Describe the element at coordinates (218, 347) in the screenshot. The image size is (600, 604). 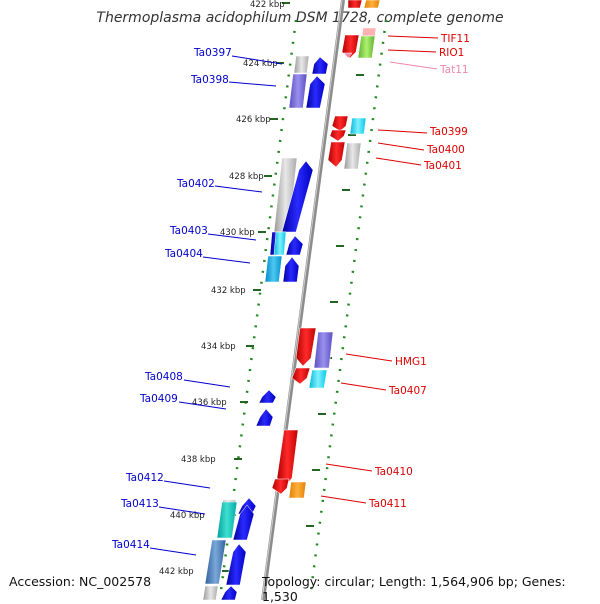
I see `kbp-label-434: 434 kbp` at that location.